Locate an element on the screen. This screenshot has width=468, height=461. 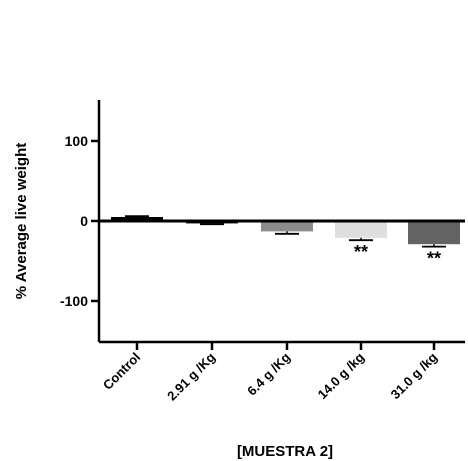
x-tick-label: 31.0 g /kg is located at coordinates (414, 375).